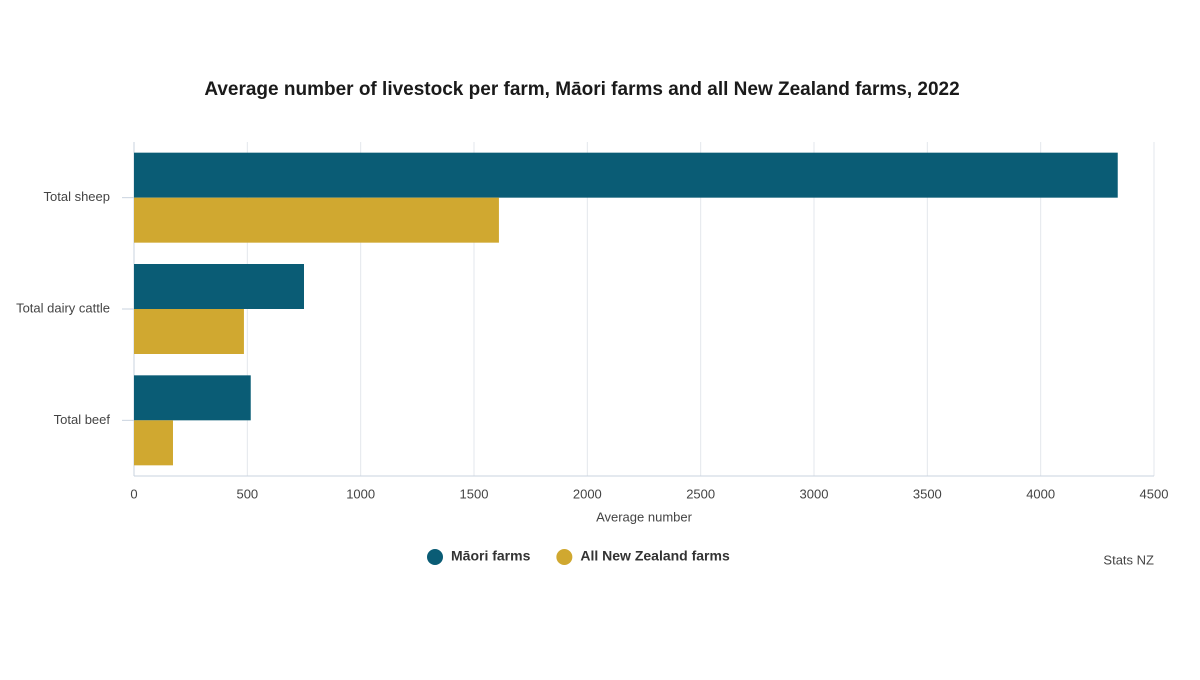 This screenshot has width=1200, height=680. Describe the element at coordinates (77, 196) in the screenshot. I see `y-tick-label: Total sheep` at that location.